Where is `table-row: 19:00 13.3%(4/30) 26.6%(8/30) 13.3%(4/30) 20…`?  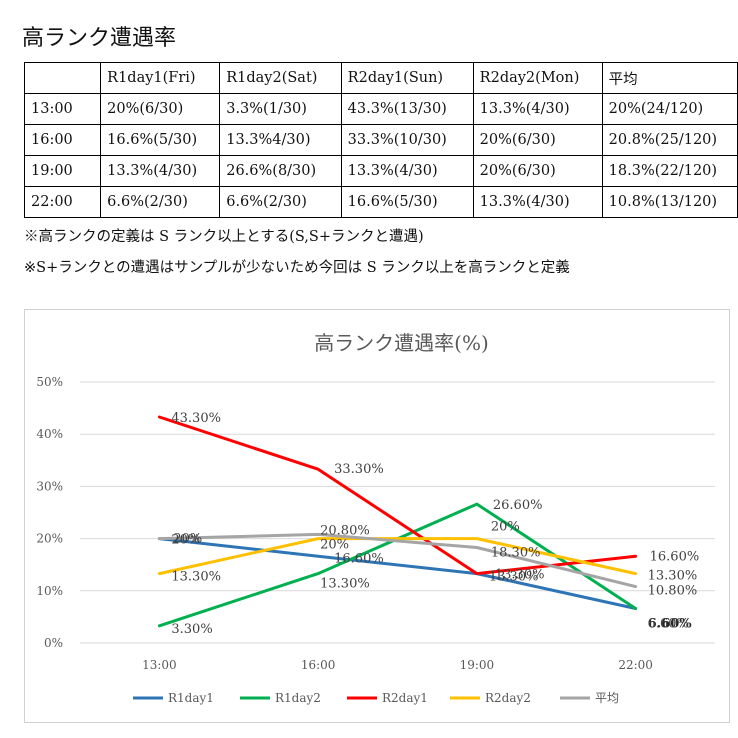
table-row: 19:00 13.3%(4/30) 26.6%(8/30) 13.3%(4/30) 20… is located at coordinates (380, 171).